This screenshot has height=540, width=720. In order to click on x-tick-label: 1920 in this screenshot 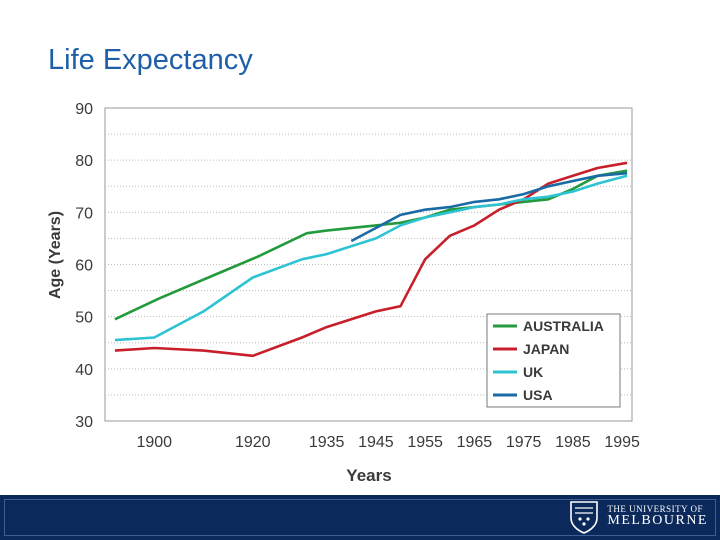, I will do `click(253, 442)`.